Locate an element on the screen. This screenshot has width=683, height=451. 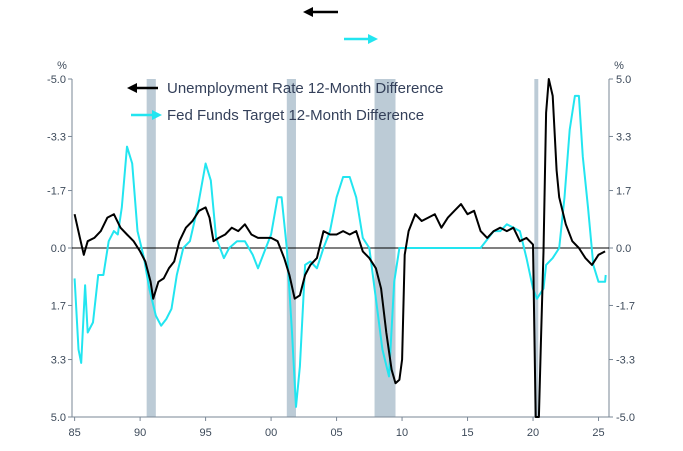
left-tick-label: 0.0 is located at coordinates (58, 249).